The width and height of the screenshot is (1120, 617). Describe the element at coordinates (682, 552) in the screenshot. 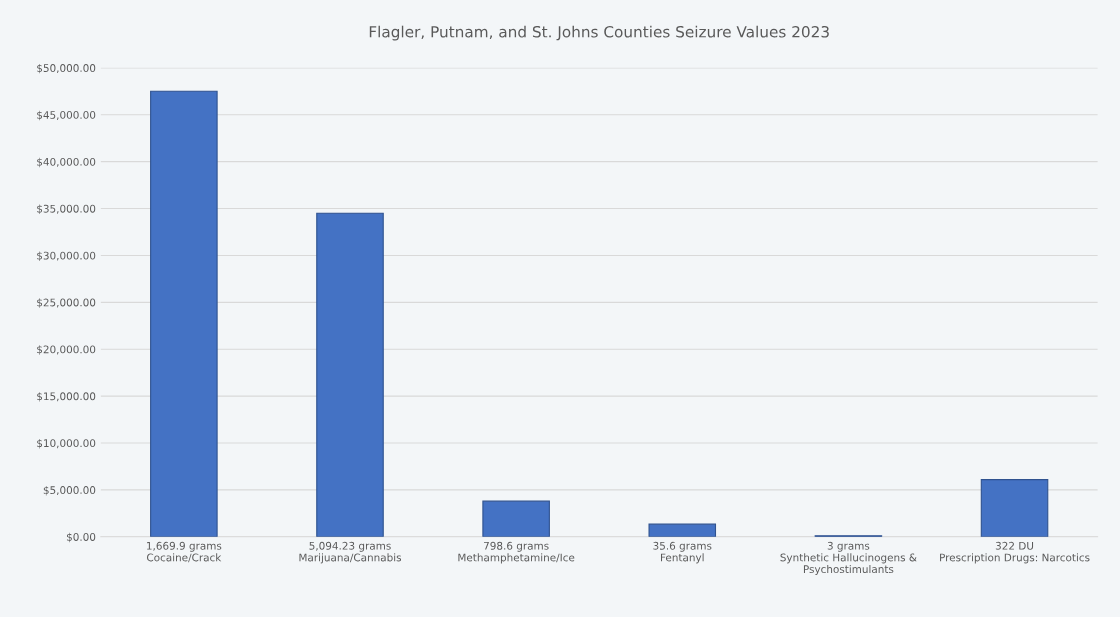

I see `x-tick-label: 35.6 grams Fentanyl` at that location.